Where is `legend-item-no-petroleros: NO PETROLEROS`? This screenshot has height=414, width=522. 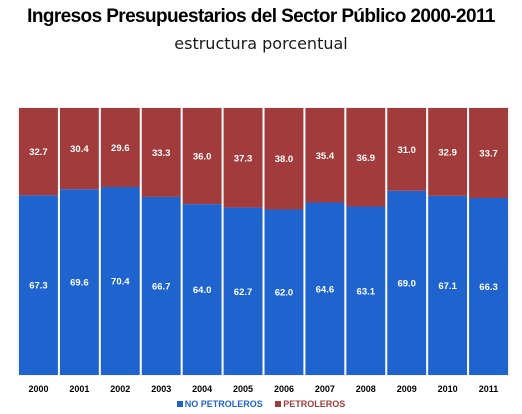 legend-item-no-petroleros: NO PETROLEROS is located at coordinates (219, 404).